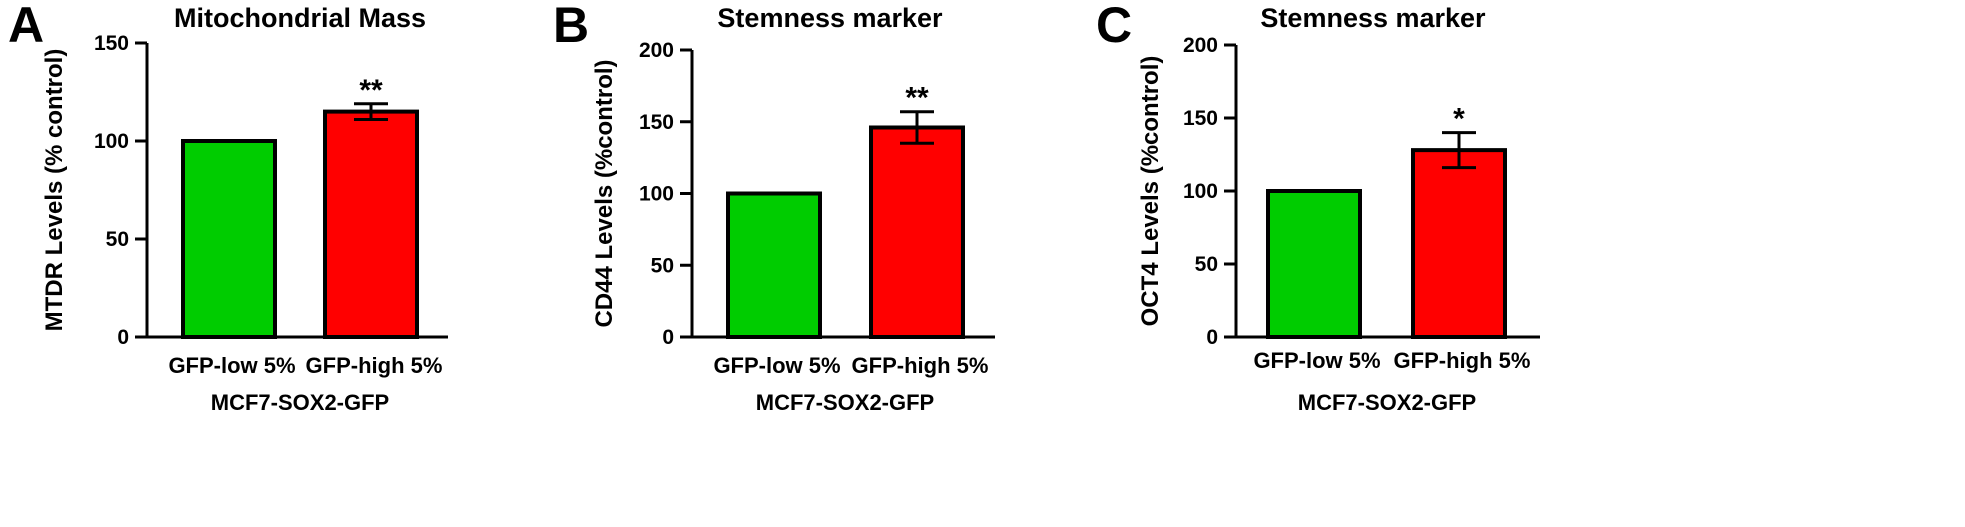  What do you see at coordinates (1150, 191) in the screenshot?
I see `y-axis-label: OCT4 Levels (%control)` at bounding box center [1150, 191].